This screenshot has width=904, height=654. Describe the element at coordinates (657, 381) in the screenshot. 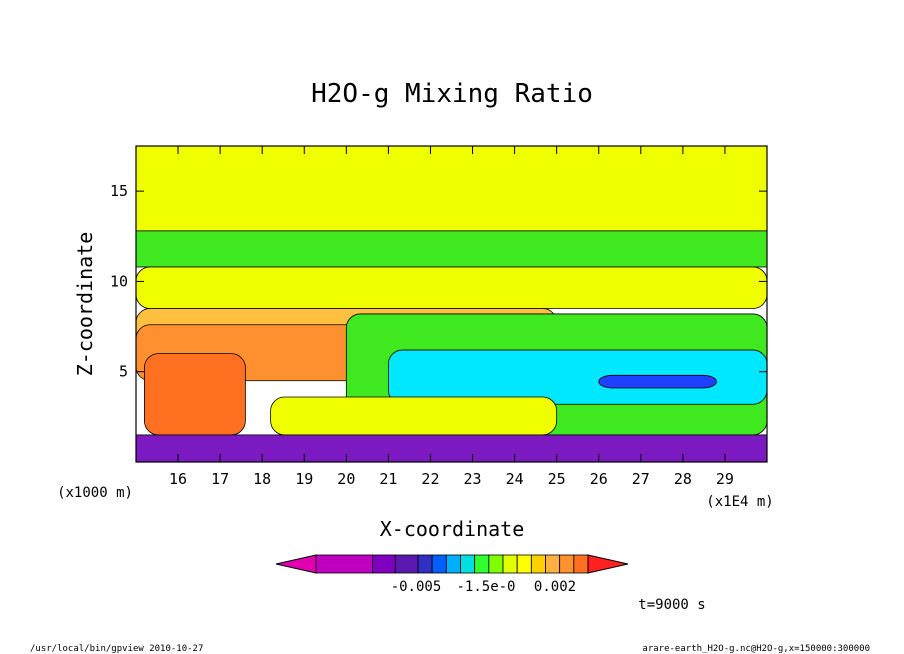

I see `region-blue` at that location.